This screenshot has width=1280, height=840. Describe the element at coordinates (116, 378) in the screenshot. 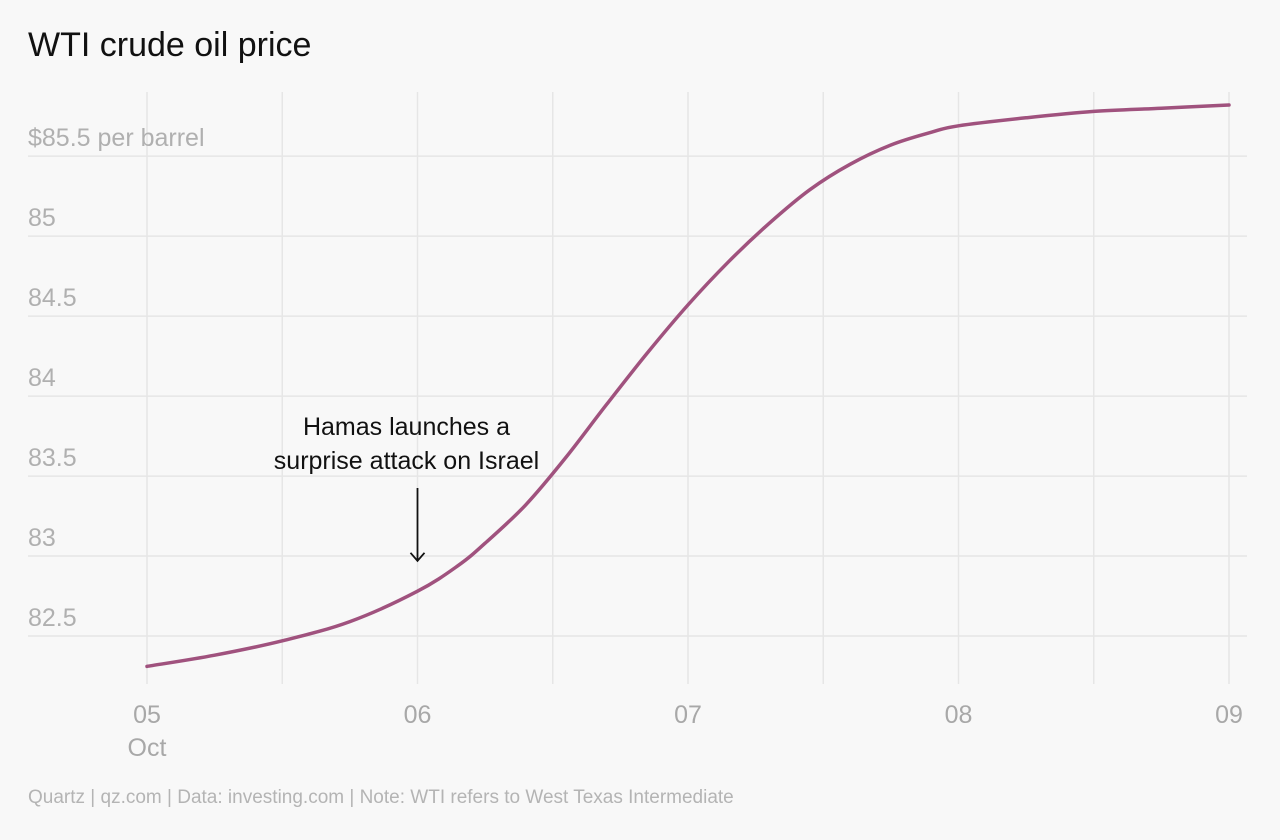

I see `y-axis-labels: $85.5 per barrel 85 84.5 84 83.5 83 82.5` at that location.